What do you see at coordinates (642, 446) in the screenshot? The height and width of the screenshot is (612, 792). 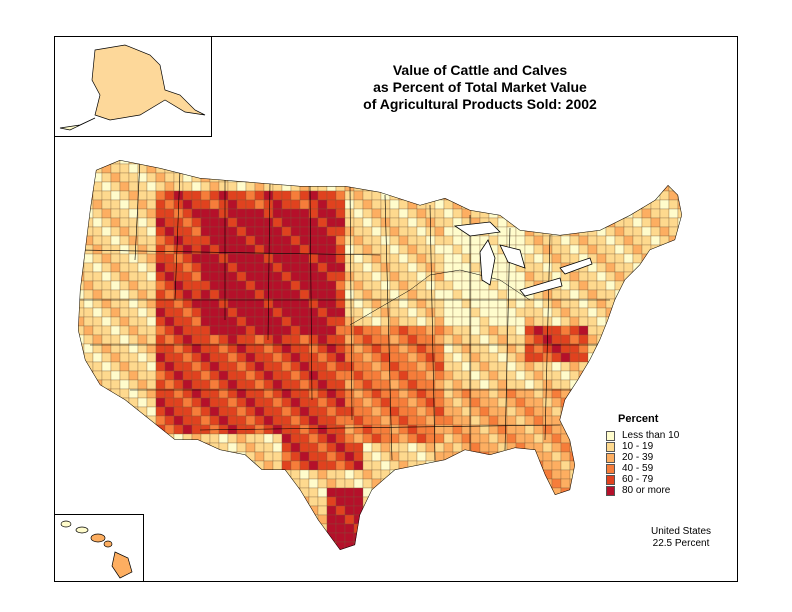 I see `legend-item: 10 - 19` at bounding box center [642, 446].